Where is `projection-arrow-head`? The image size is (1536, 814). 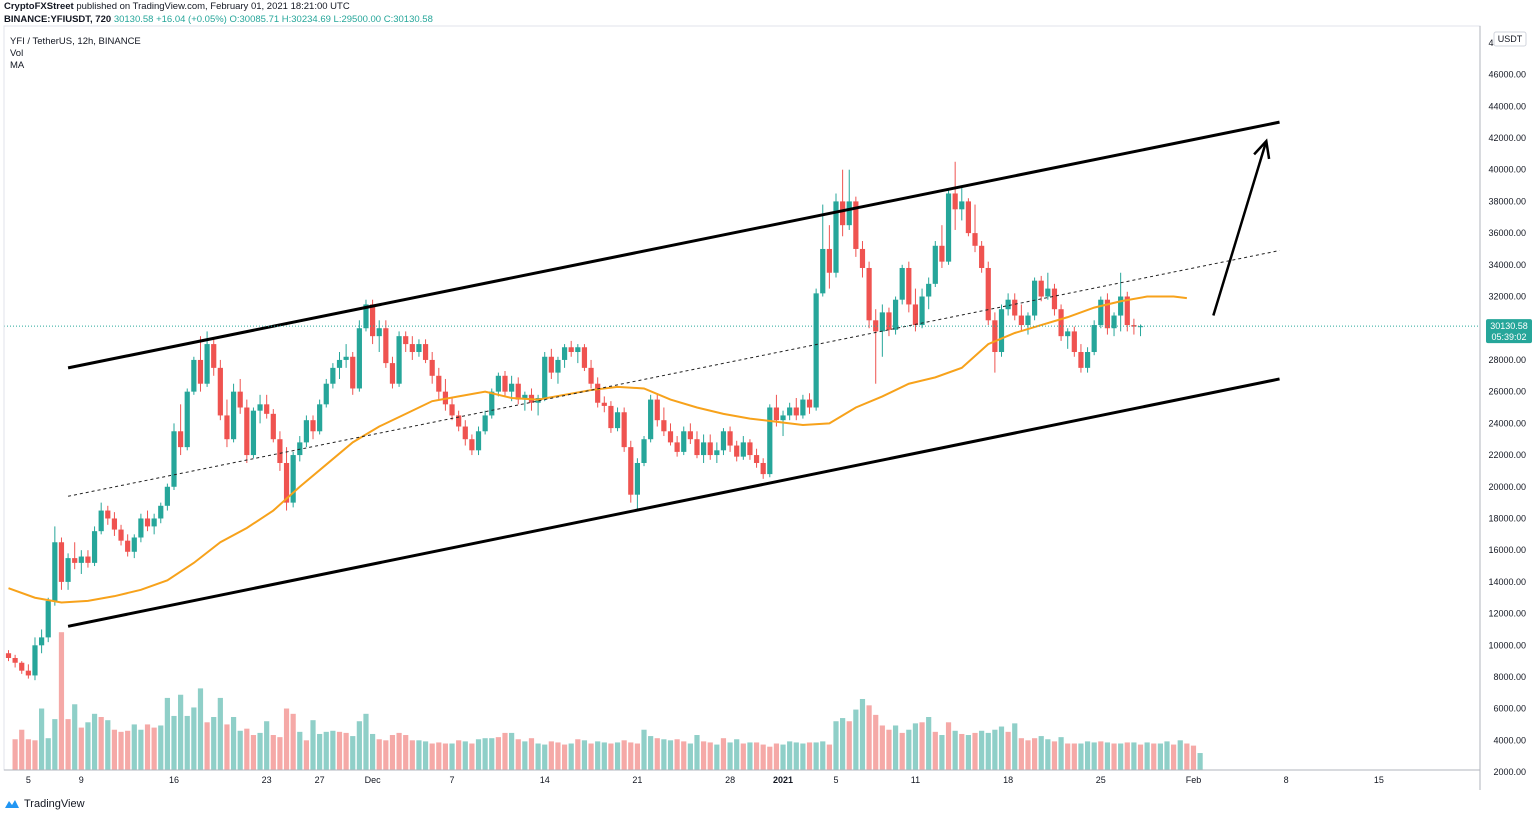 projection-arrow-head is located at coordinates (1262, 149).